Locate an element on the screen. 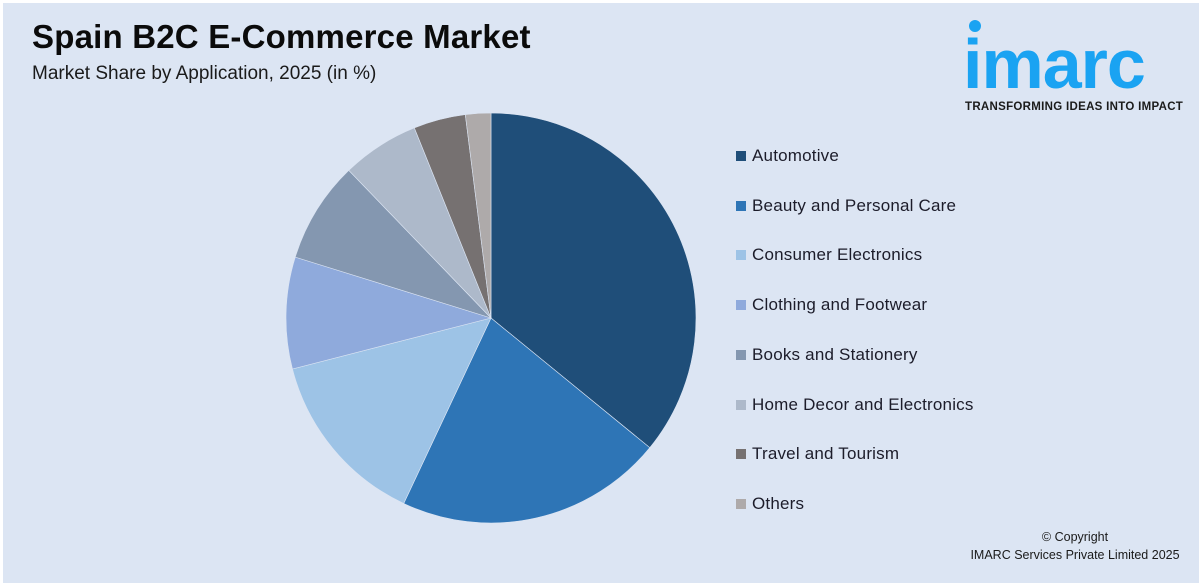 The height and width of the screenshot is (586, 1202). pie-slice-consumer-electronics is located at coordinates (392, 410).